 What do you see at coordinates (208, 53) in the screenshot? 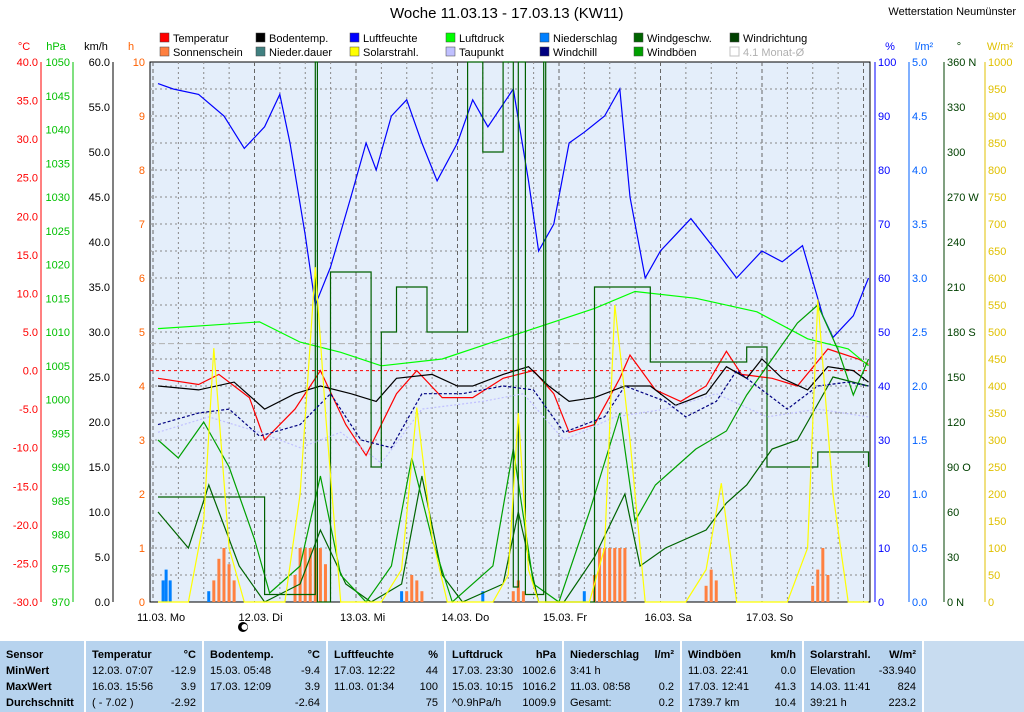
I see `legend-label: Sonnenschein` at bounding box center [208, 53].